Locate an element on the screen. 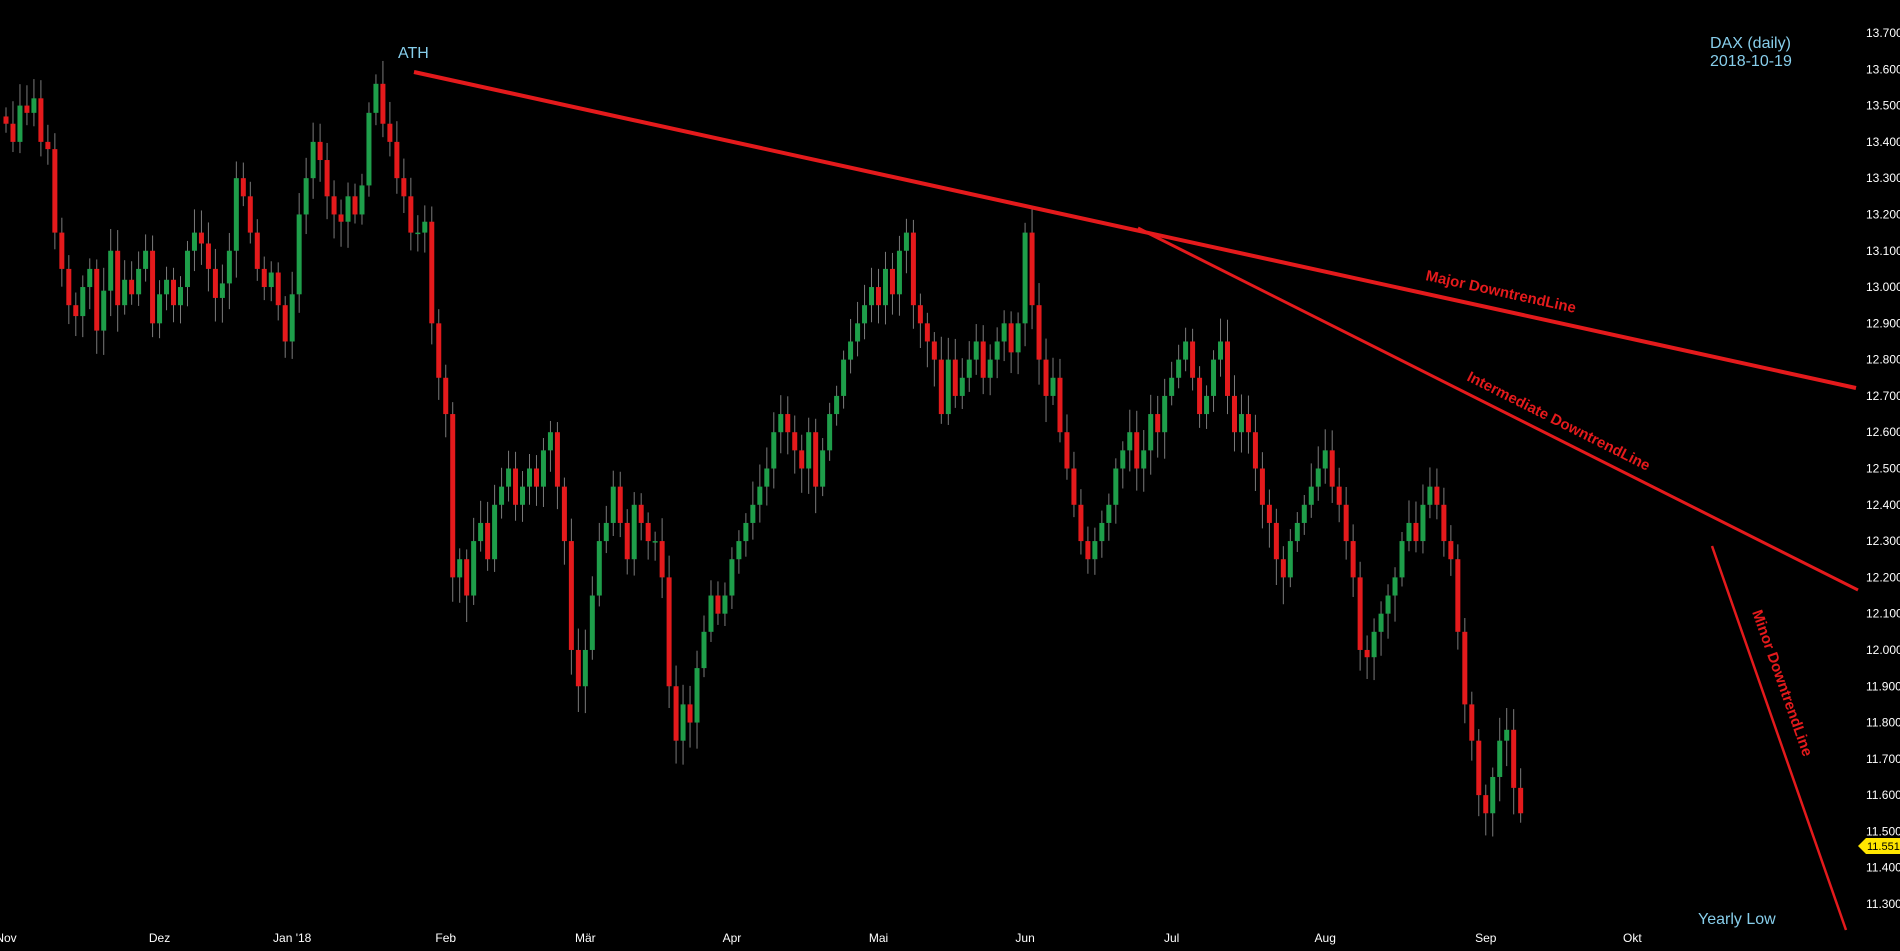  x-tick-label: Apr is located at coordinates (732, 938).